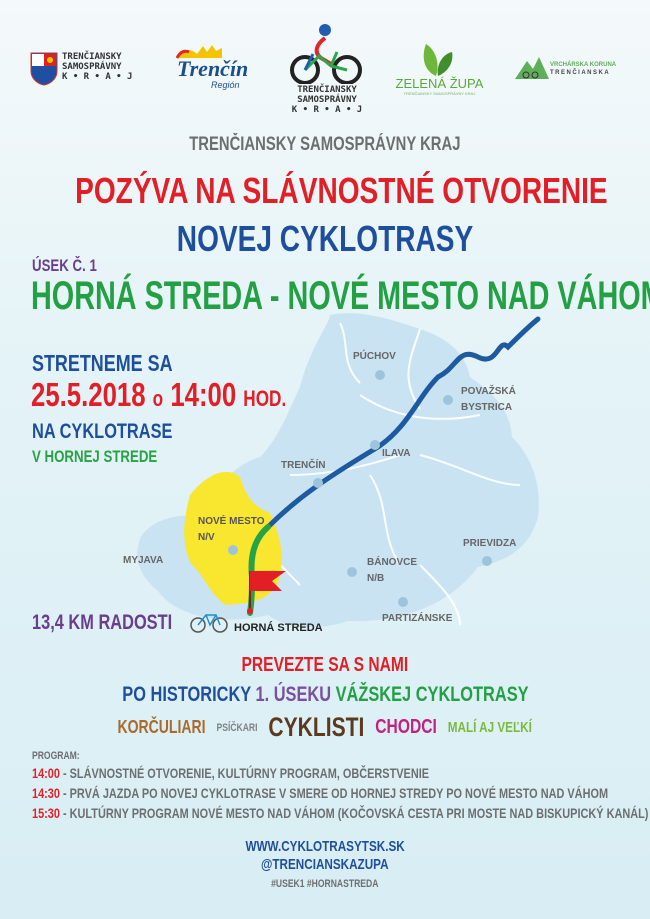 The height and width of the screenshot is (919, 650). What do you see at coordinates (231, 521) in the screenshot?
I see `city-label: NOVÉ MESTO` at bounding box center [231, 521].